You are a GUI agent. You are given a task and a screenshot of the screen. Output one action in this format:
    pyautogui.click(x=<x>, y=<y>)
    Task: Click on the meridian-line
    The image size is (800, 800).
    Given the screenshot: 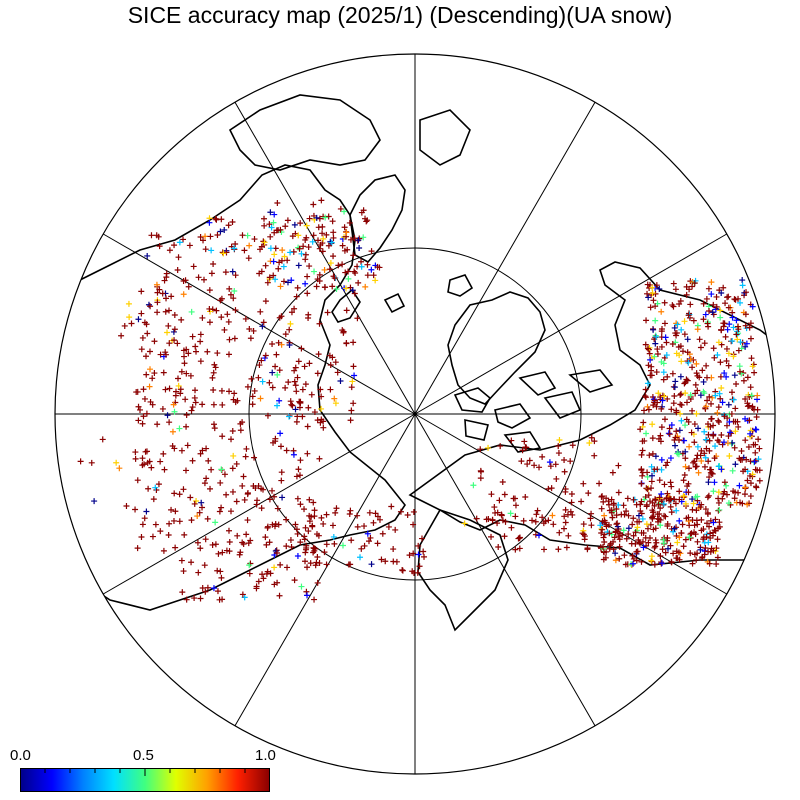 What is the action you would take?
    pyautogui.click(x=505, y=570)
    